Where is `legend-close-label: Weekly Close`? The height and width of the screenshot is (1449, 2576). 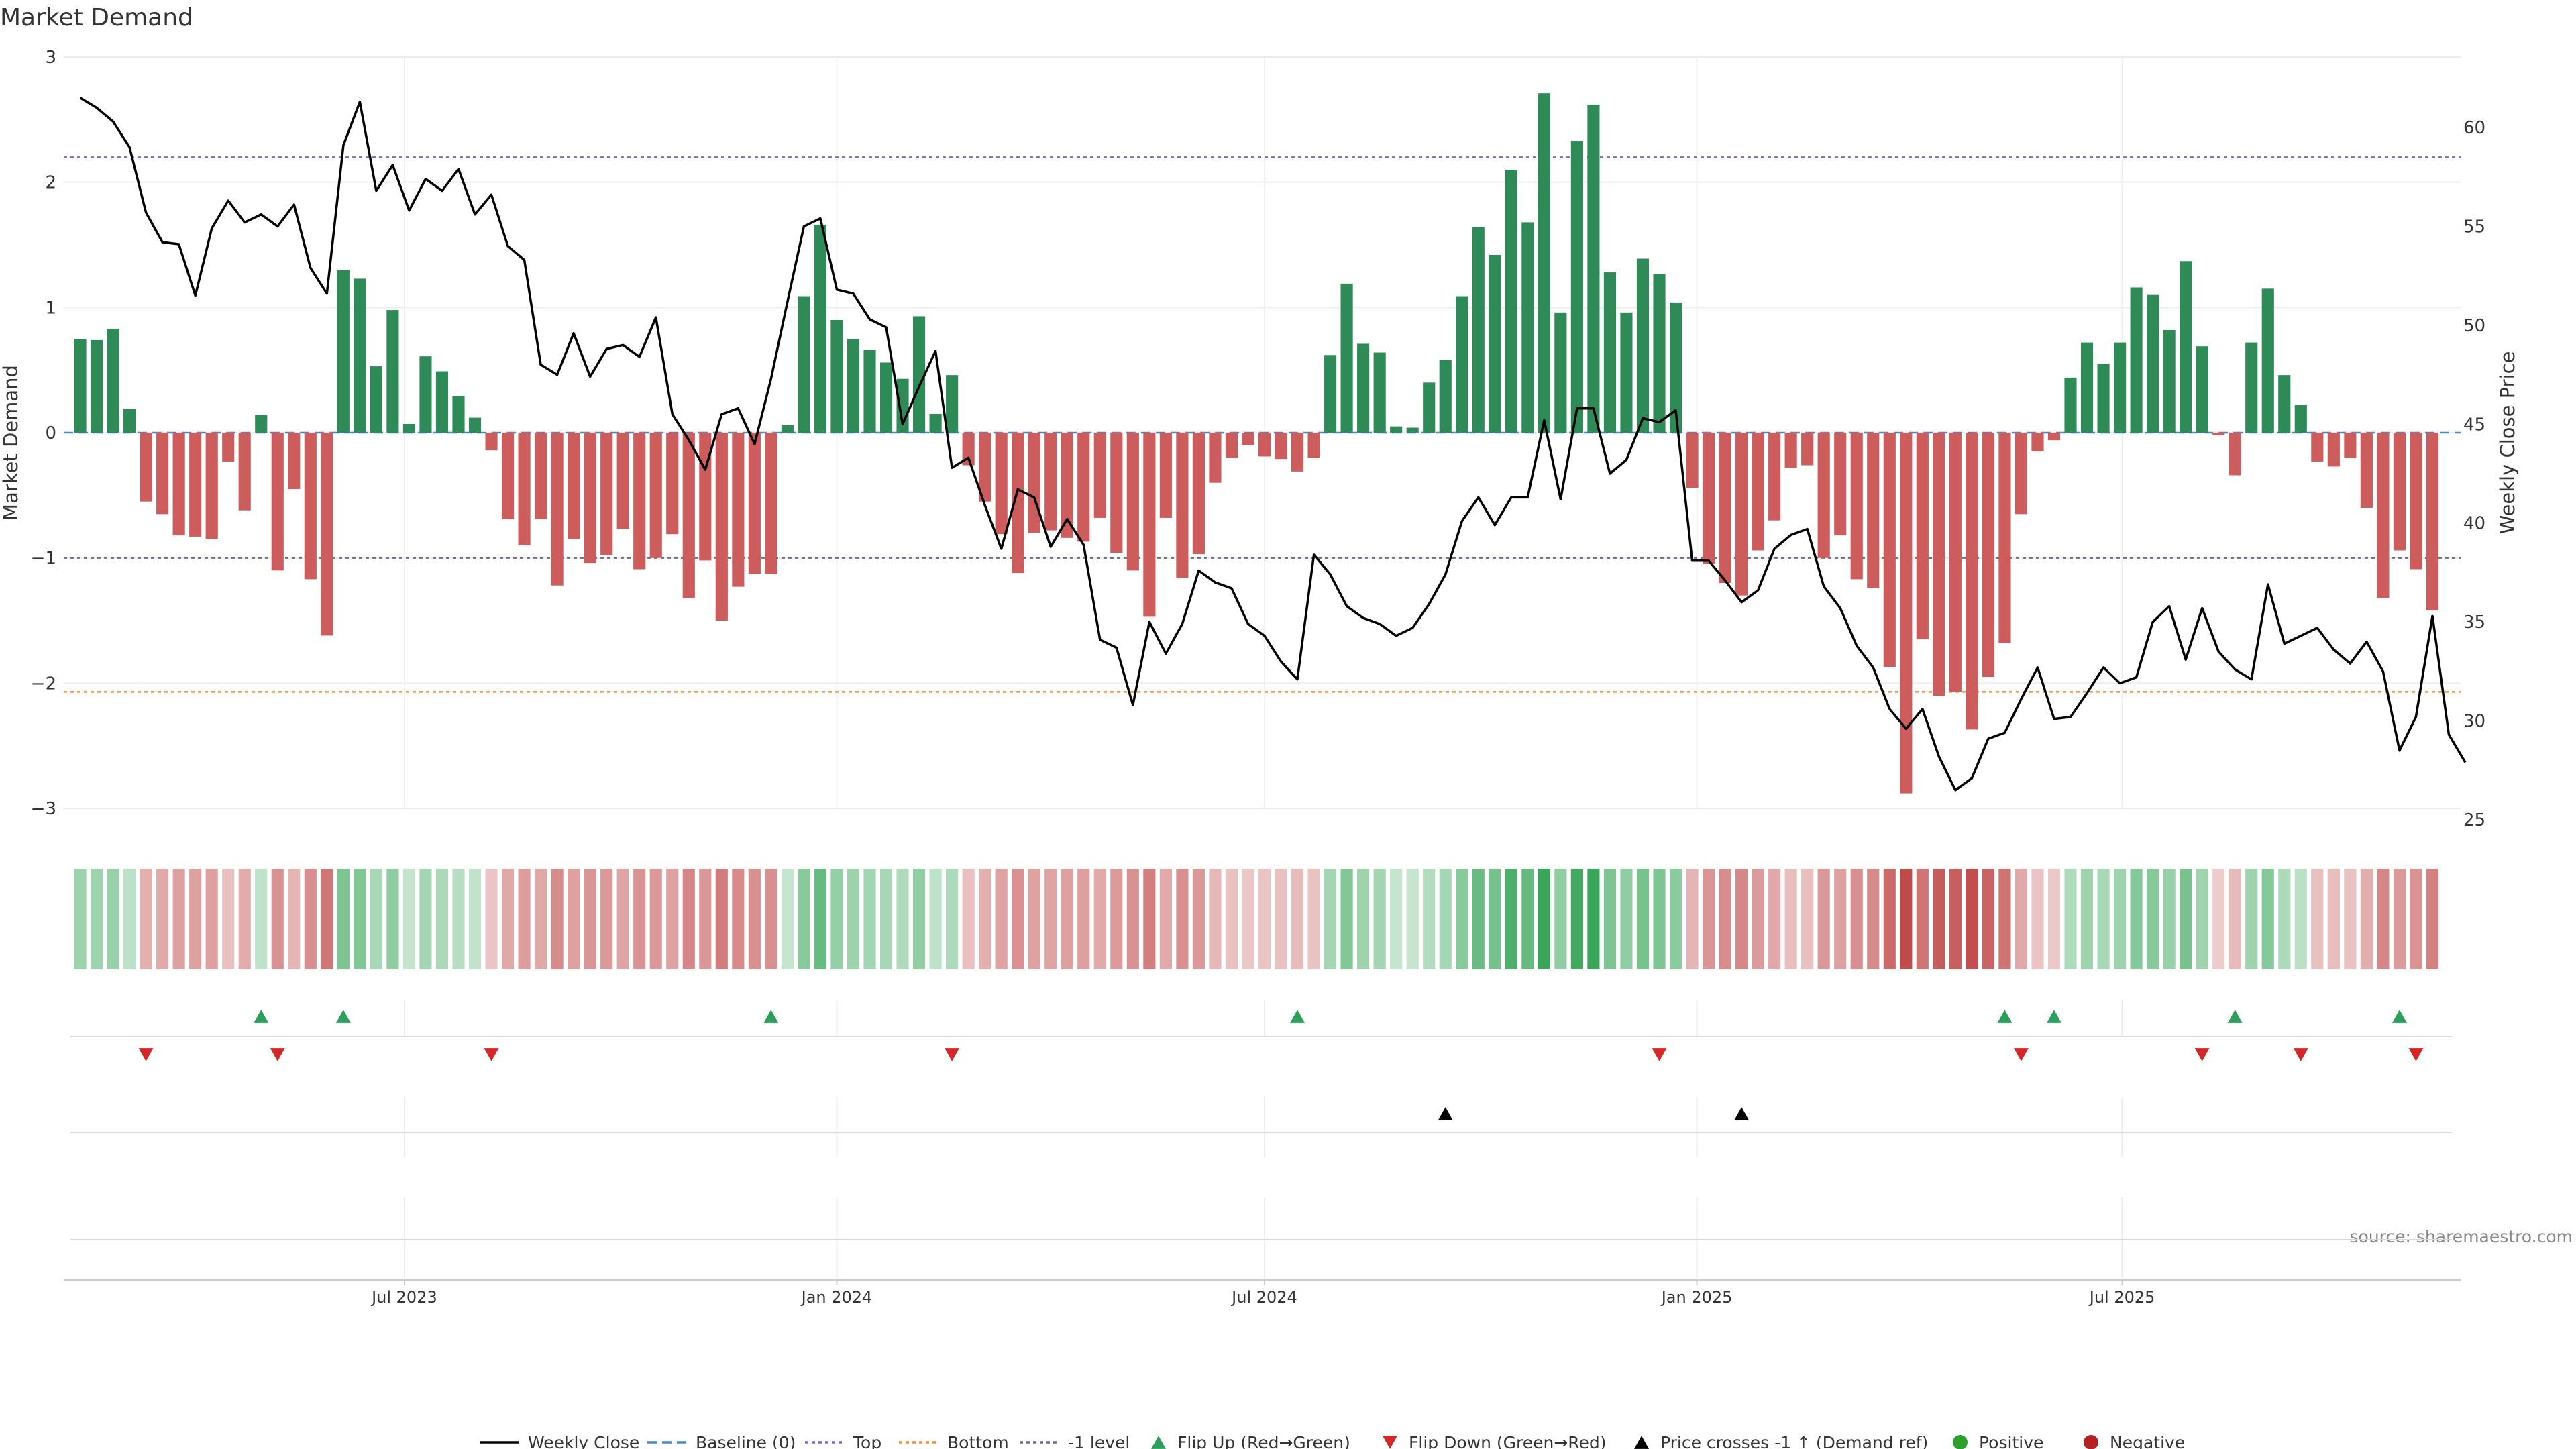 legend-close-label: Weekly Close is located at coordinates (583, 1441).